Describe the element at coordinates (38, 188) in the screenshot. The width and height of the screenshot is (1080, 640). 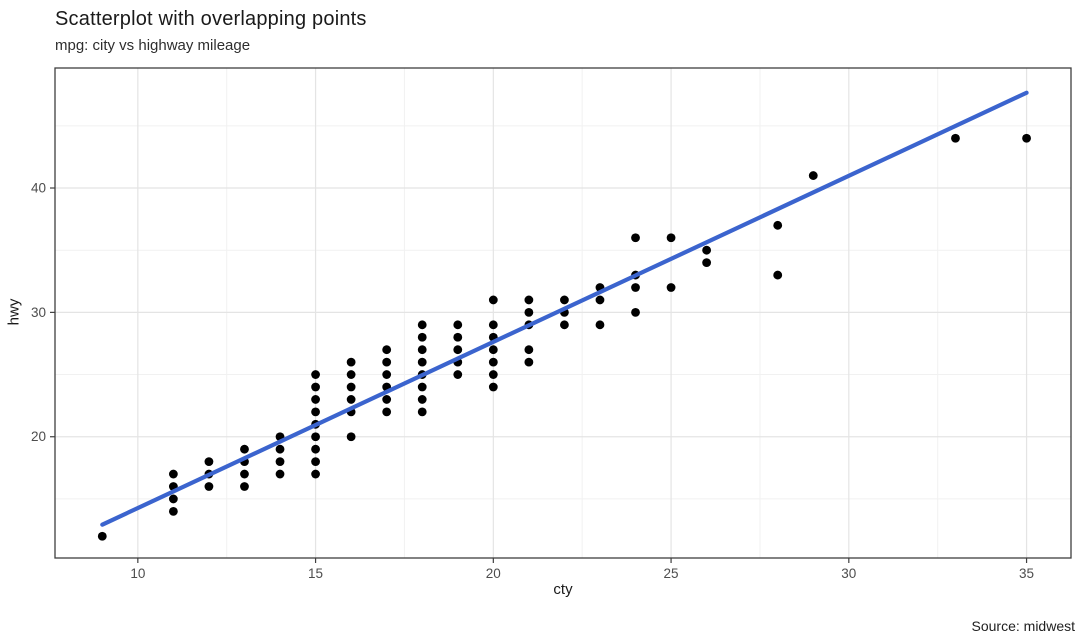
I see `y-tick-label: 40` at that location.